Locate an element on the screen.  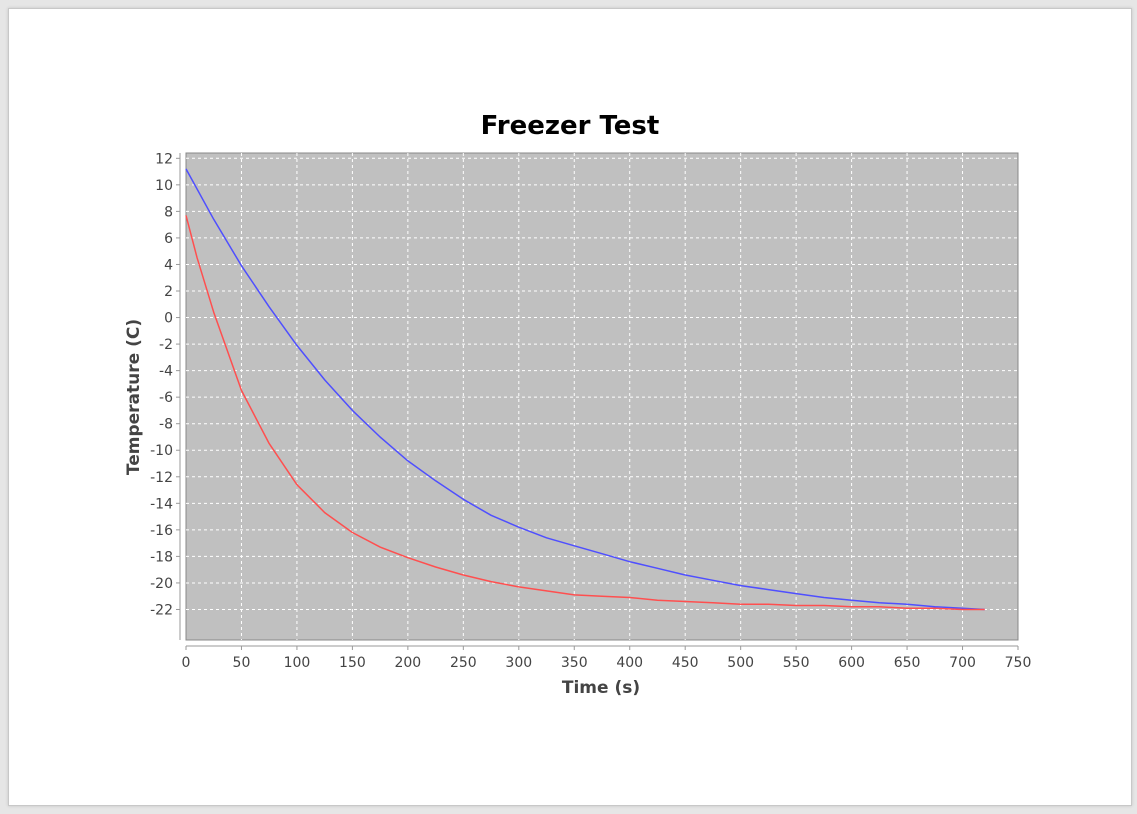
x-tick-label: 150 is located at coordinates (352, 663).